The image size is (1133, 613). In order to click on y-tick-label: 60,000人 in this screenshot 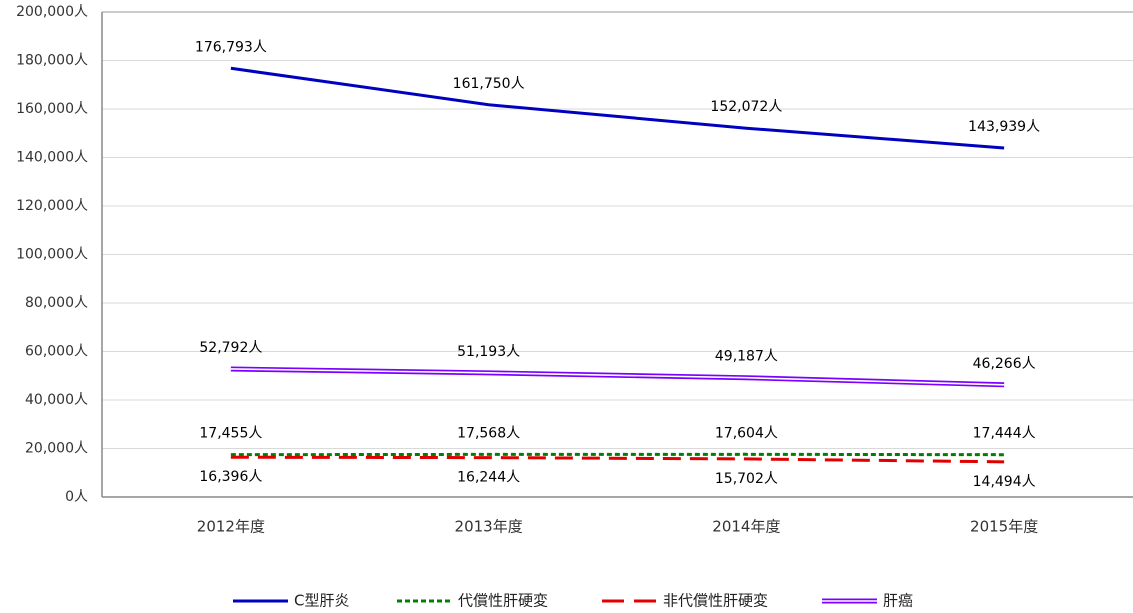, I will do `click(56, 352)`.